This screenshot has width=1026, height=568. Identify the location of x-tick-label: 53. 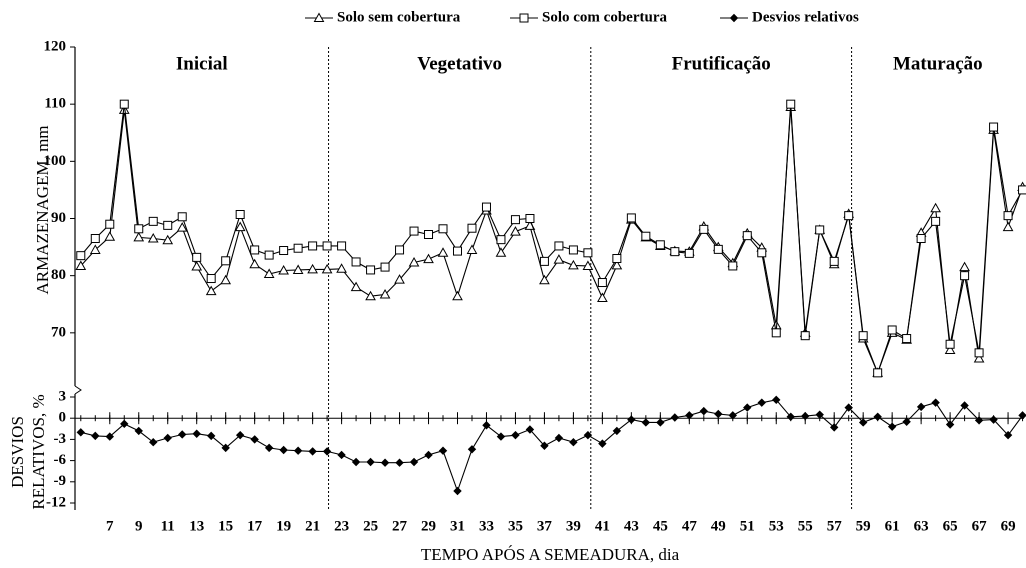
(776, 526).